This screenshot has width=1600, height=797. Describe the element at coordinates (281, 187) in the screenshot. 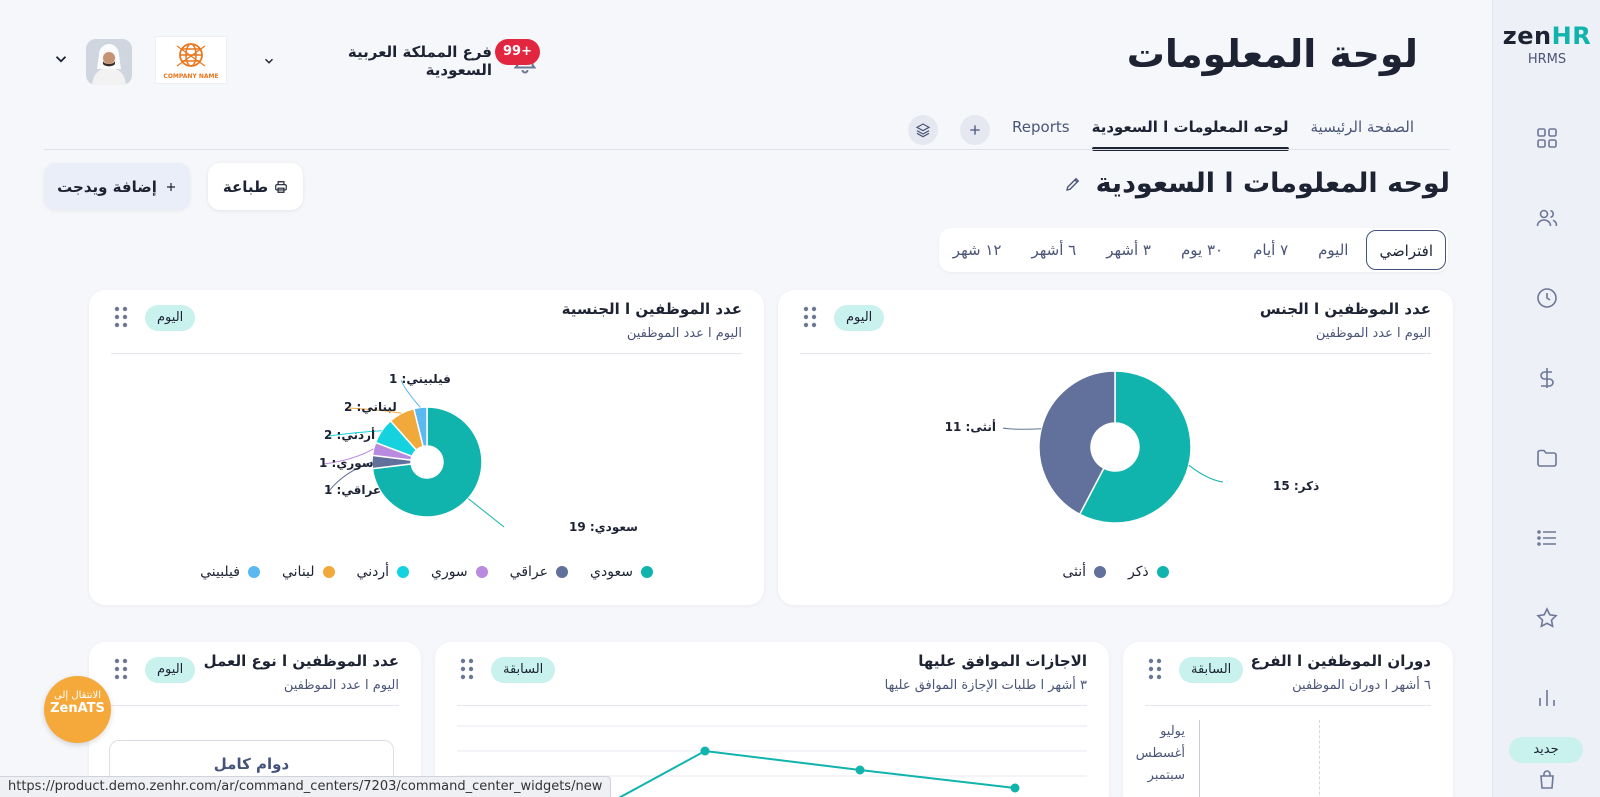

I see `printer-icon` at that location.